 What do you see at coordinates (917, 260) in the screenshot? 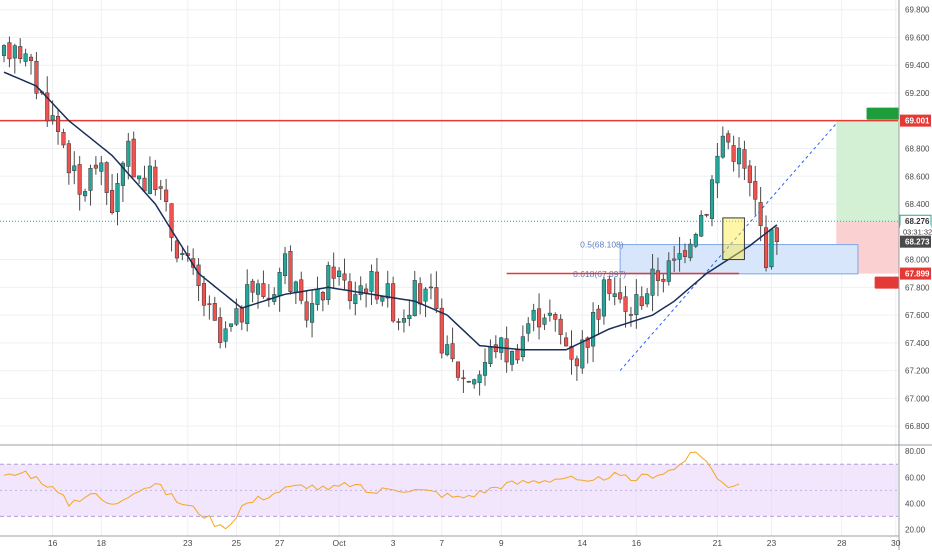
I see `price-tick-label: 68.000` at bounding box center [917, 260].